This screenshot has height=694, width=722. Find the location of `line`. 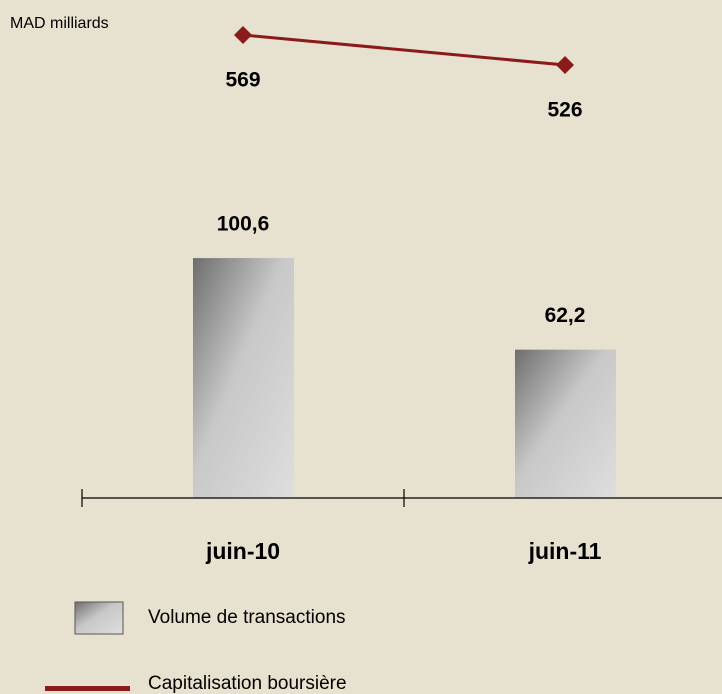

line is located at coordinates (404, 50).